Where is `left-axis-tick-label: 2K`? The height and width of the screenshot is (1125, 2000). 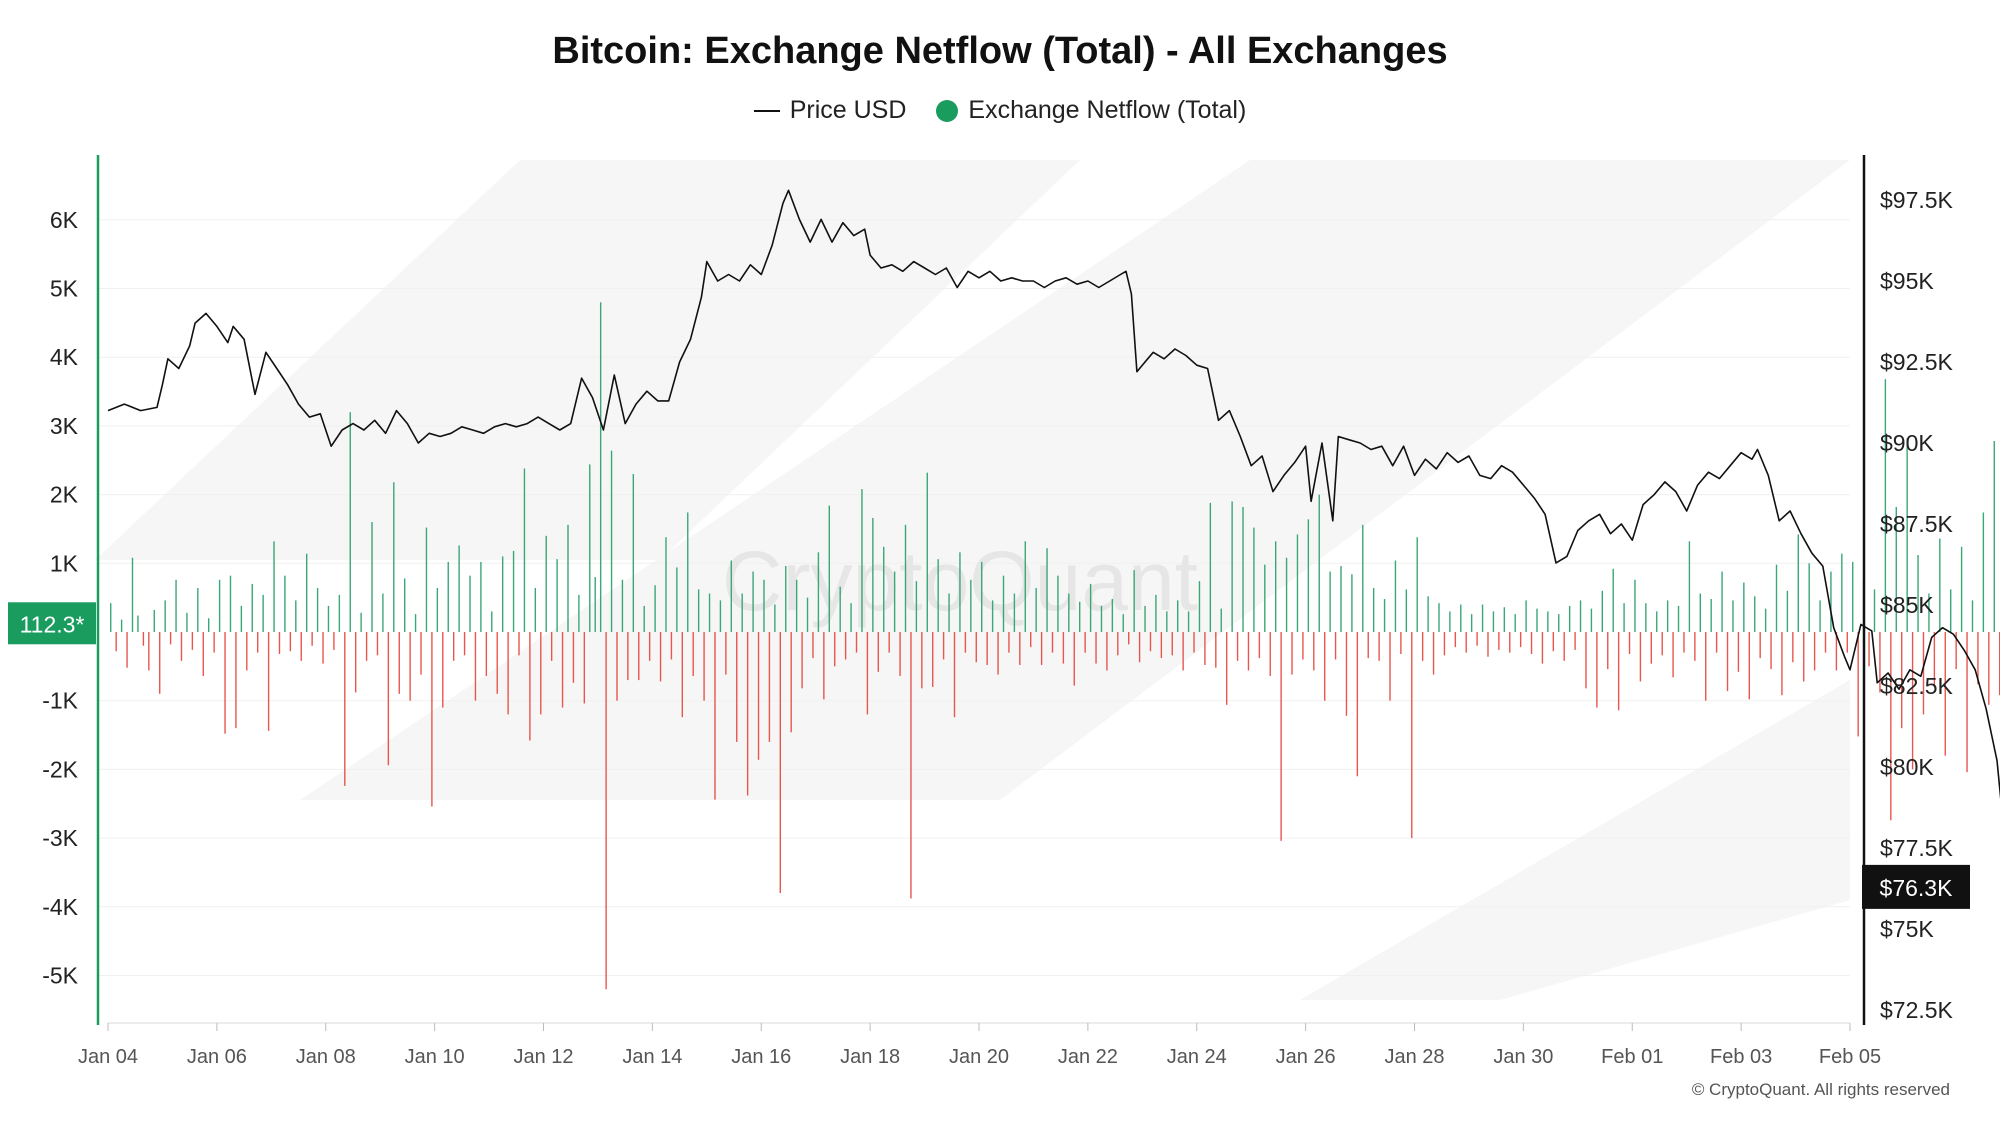 left-axis-tick-label: 2K is located at coordinates (64, 495).